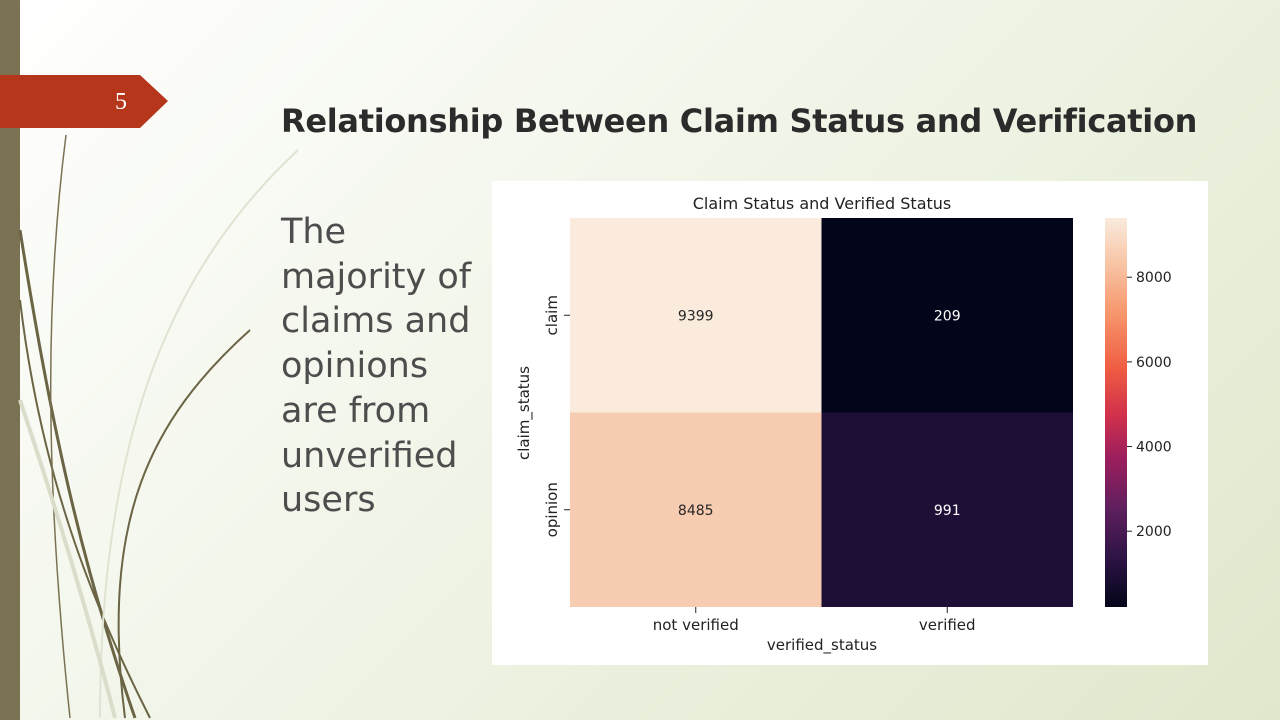 This screenshot has height=720, width=1280. What do you see at coordinates (1154, 532) in the screenshot?
I see `colorbar-tick-label: 2000` at bounding box center [1154, 532].